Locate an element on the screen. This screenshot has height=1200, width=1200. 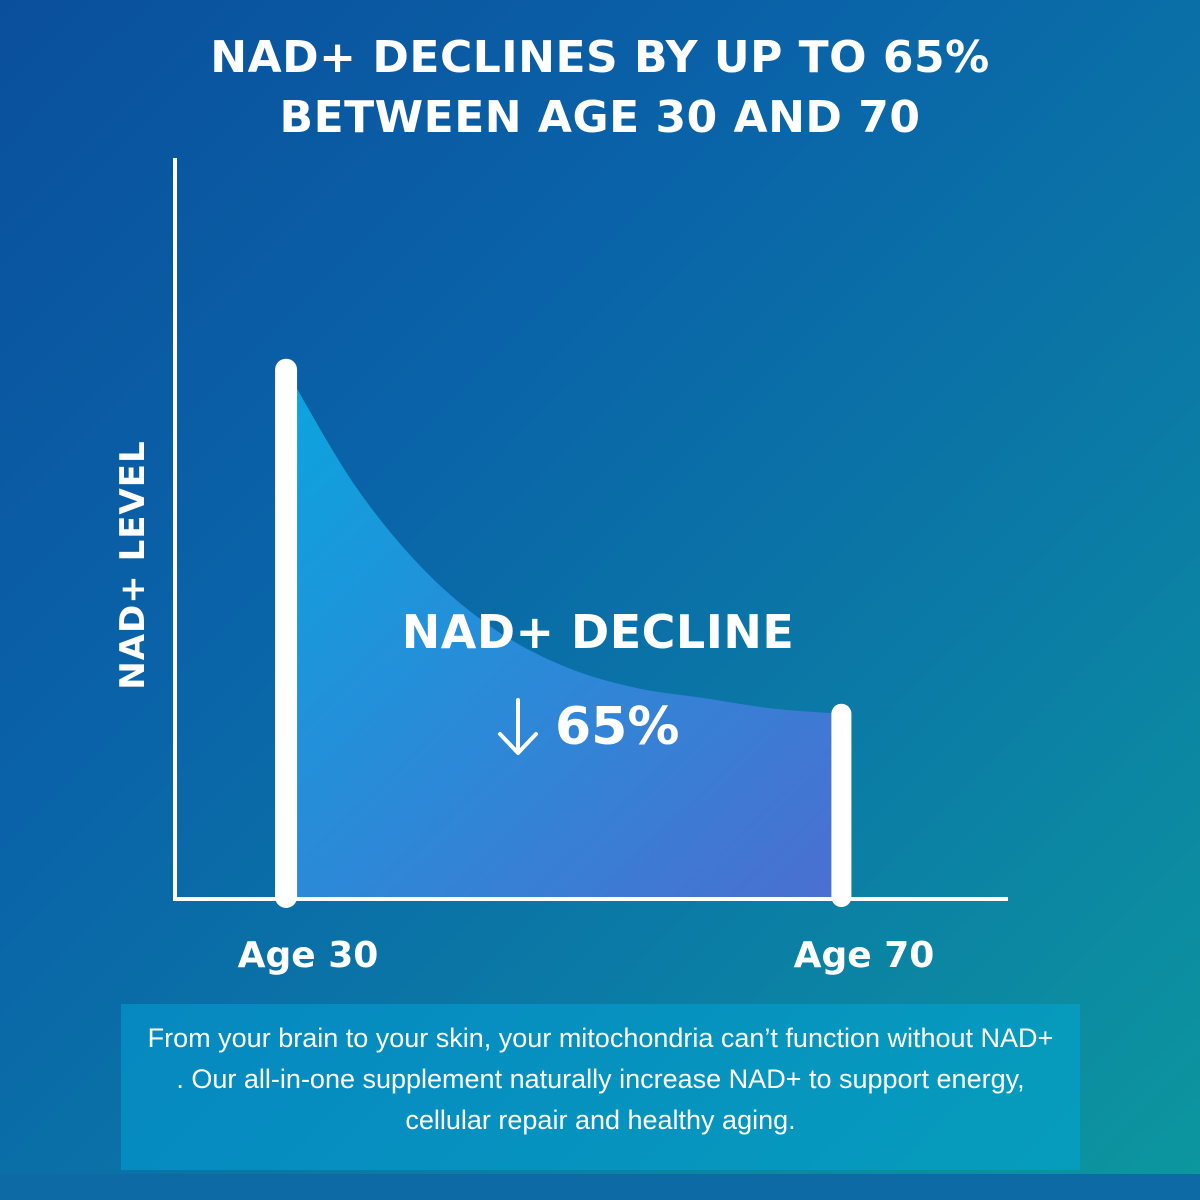
decline-percent: 65% is located at coordinates (617, 727).